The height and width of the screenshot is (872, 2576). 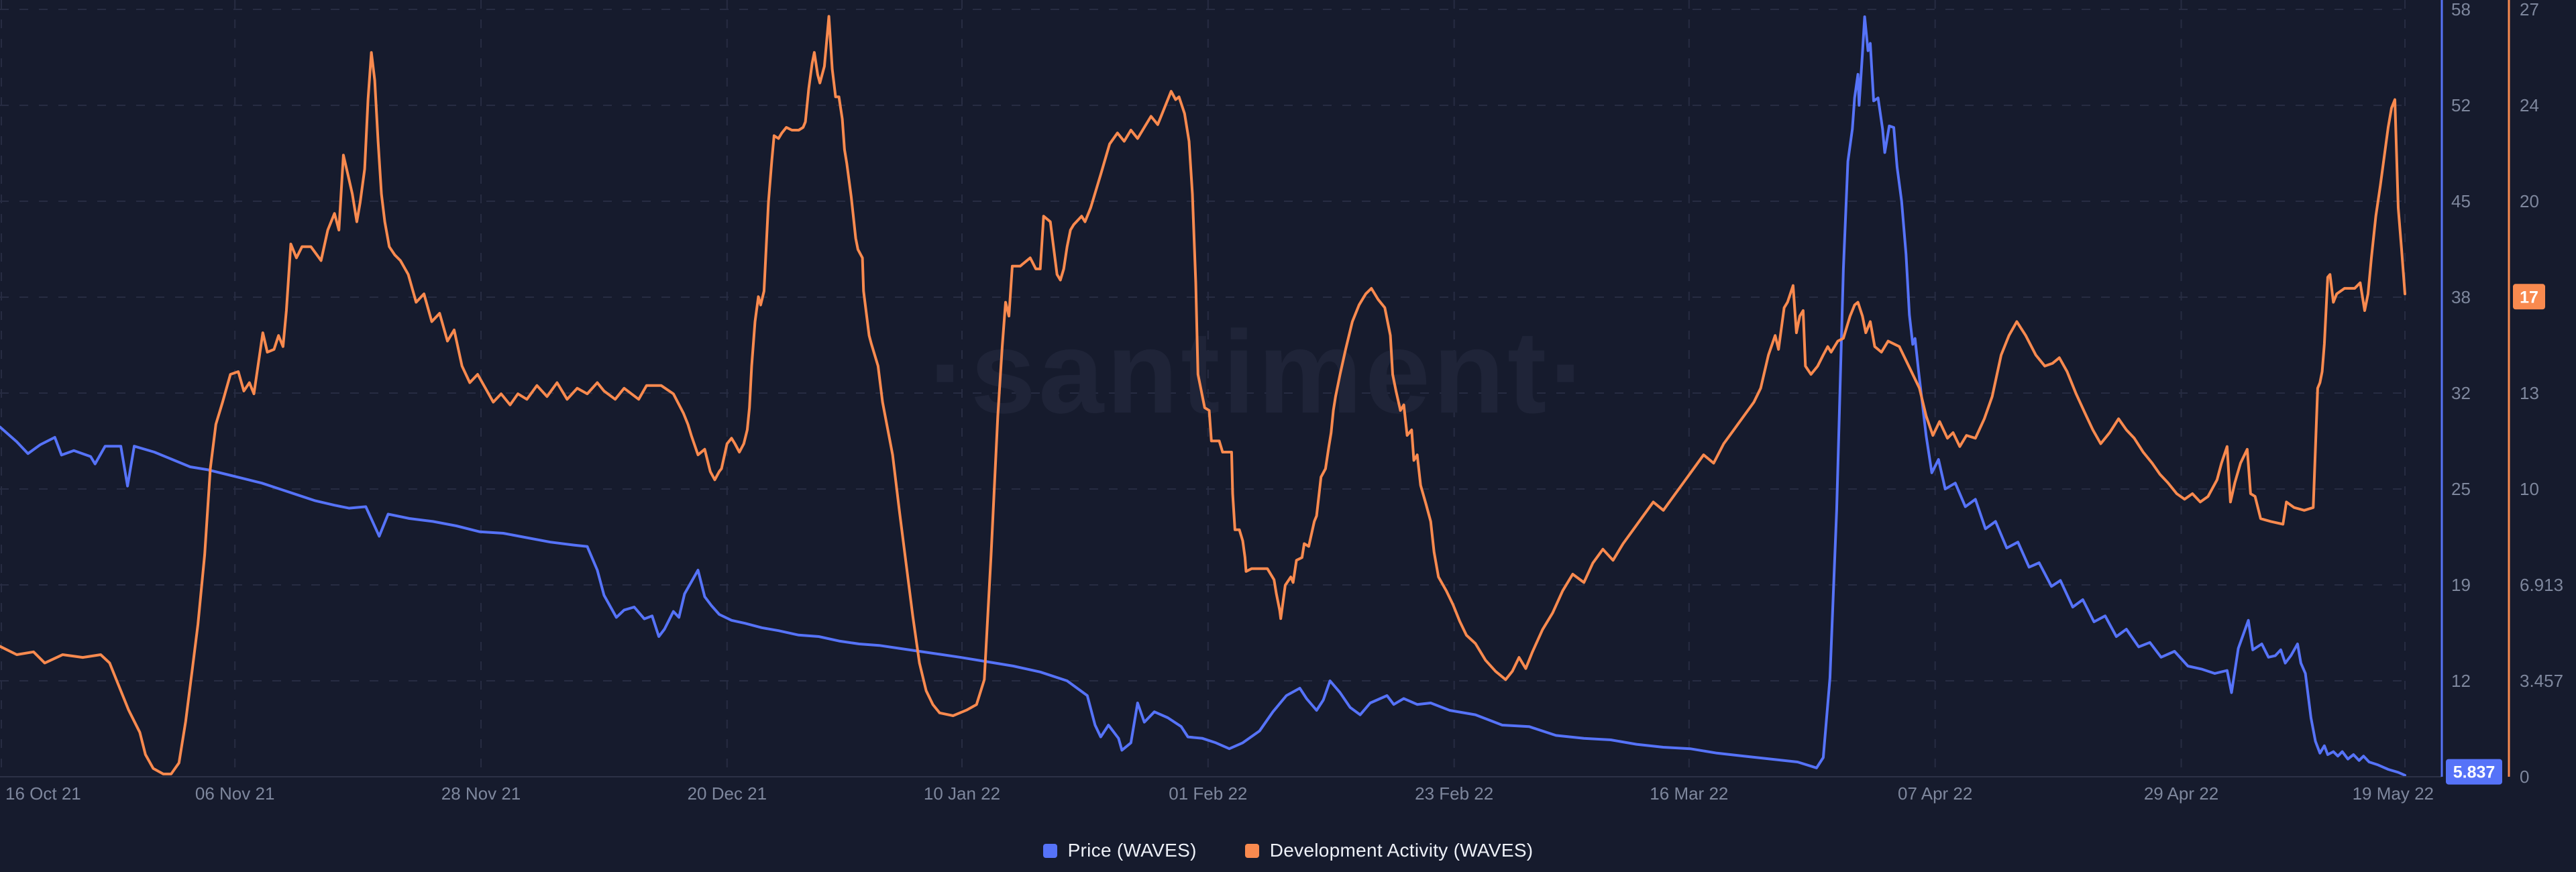 I want to click on price-axis-tick-label: 19, so click(x=2461, y=585).